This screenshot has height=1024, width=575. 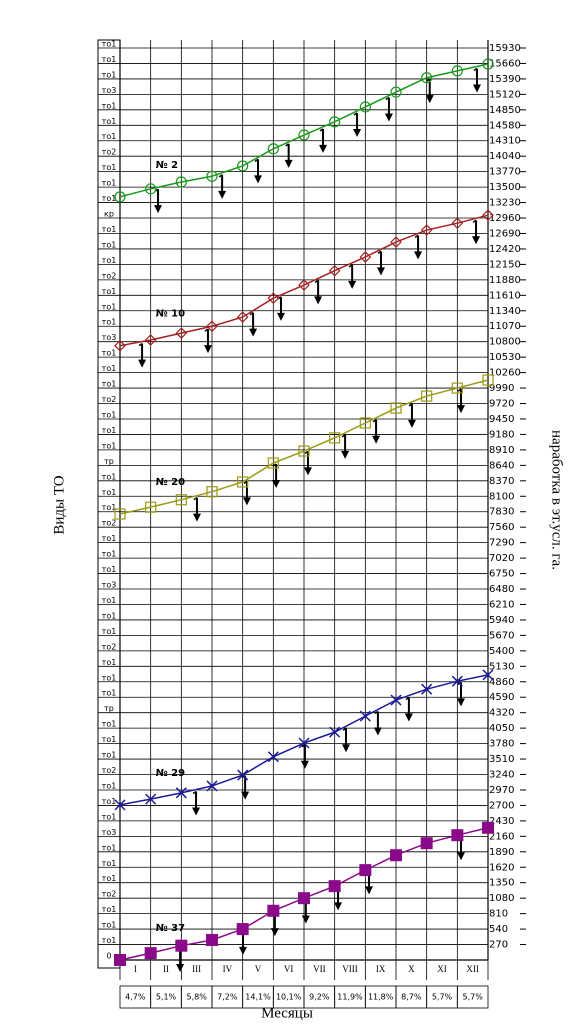 I want to click on series-label: № 2, so click(x=167, y=165).